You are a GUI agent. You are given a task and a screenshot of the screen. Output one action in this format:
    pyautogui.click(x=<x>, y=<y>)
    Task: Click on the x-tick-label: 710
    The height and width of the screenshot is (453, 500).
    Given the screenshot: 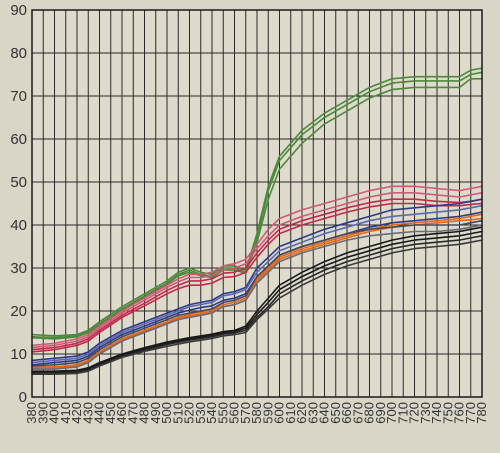 What is the action you would take?
    pyautogui.click(x=402, y=413)
    